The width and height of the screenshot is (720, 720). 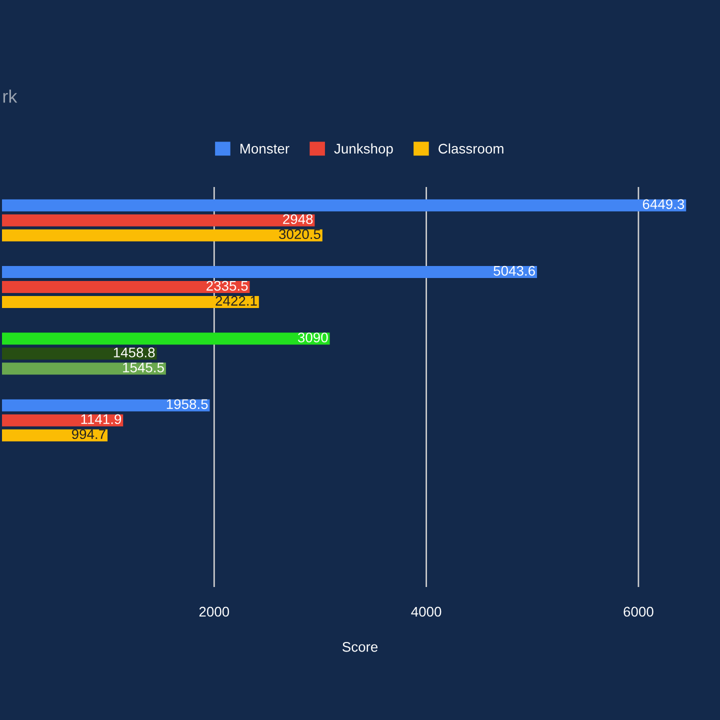 I want to click on data-label: 5043.6, so click(x=514, y=271).